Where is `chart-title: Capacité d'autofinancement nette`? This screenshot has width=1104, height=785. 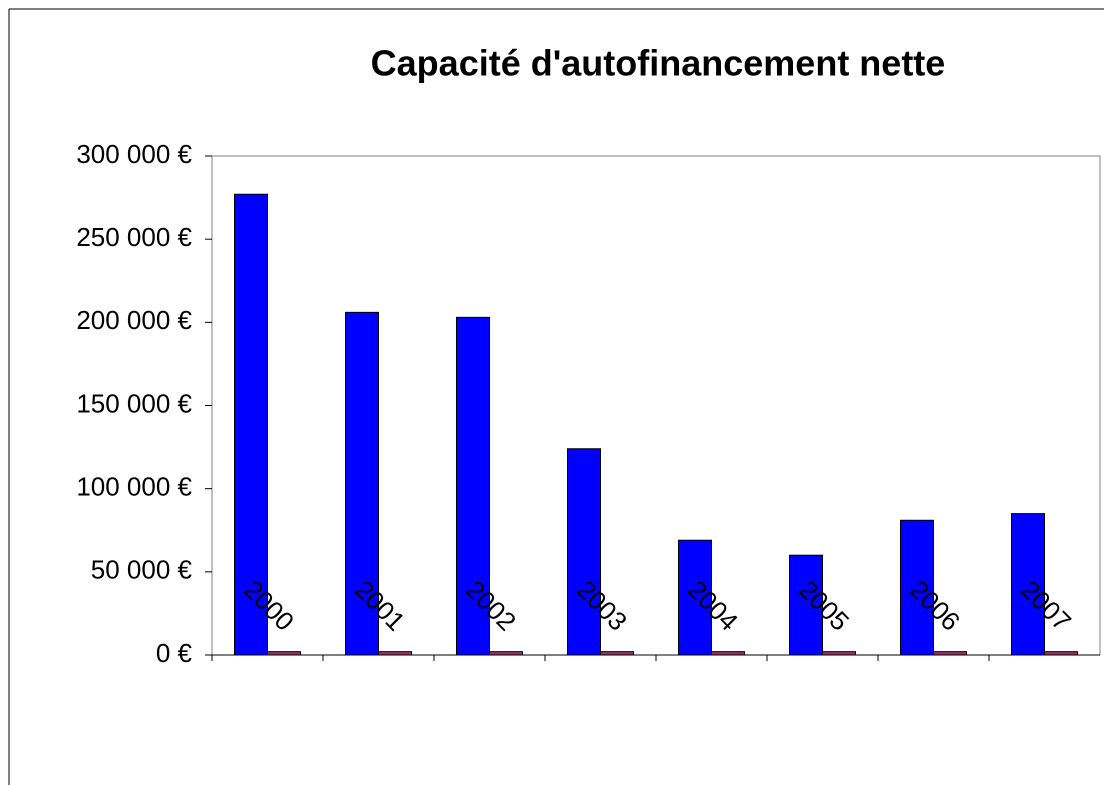
chart-title: Capacité d'autofinancement nette is located at coordinates (658, 63).